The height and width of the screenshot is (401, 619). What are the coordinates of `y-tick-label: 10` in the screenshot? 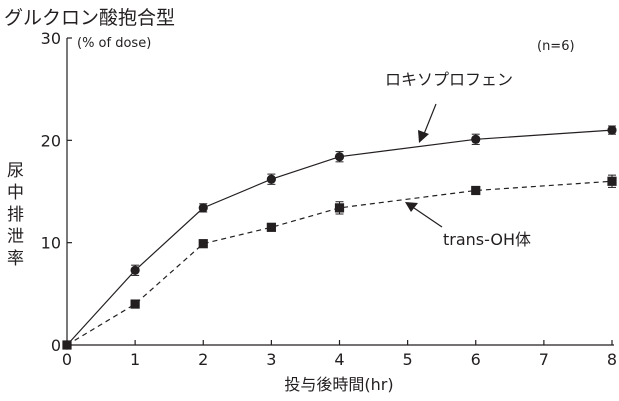 It's located at (51, 243).